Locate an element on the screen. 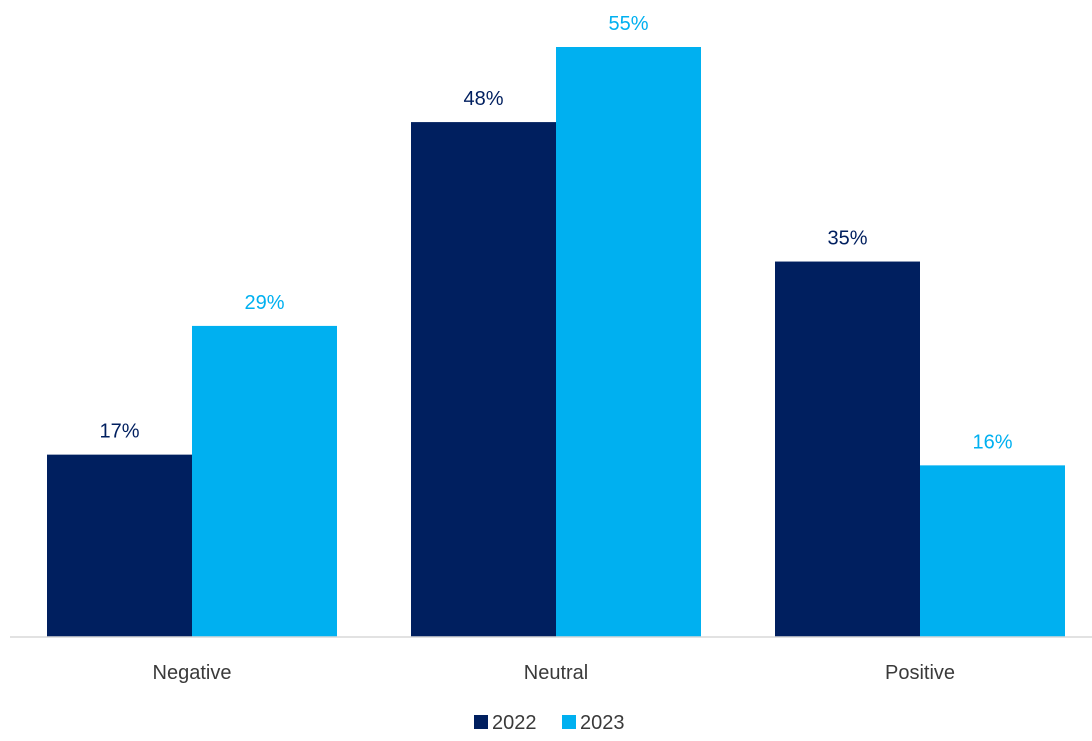 Image resolution: width=1092 pixels, height=741 pixels. data-label-neutral-2022: 48% is located at coordinates (483, 99).